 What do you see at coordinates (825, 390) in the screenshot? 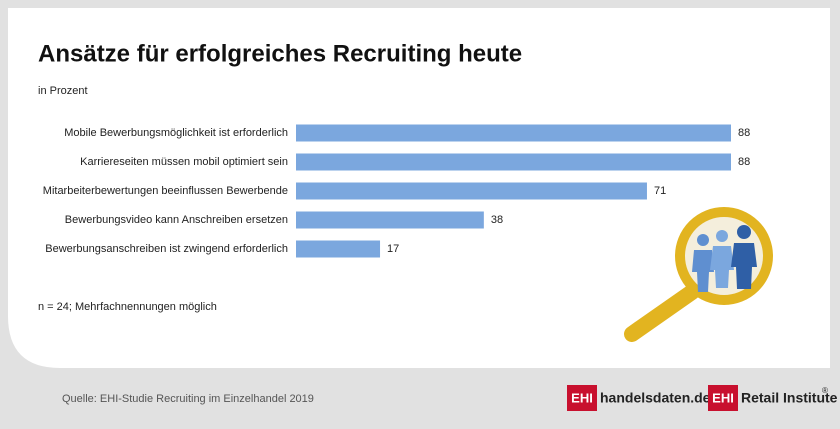
I see `registered-mark: ®` at bounding box center [825, 390].